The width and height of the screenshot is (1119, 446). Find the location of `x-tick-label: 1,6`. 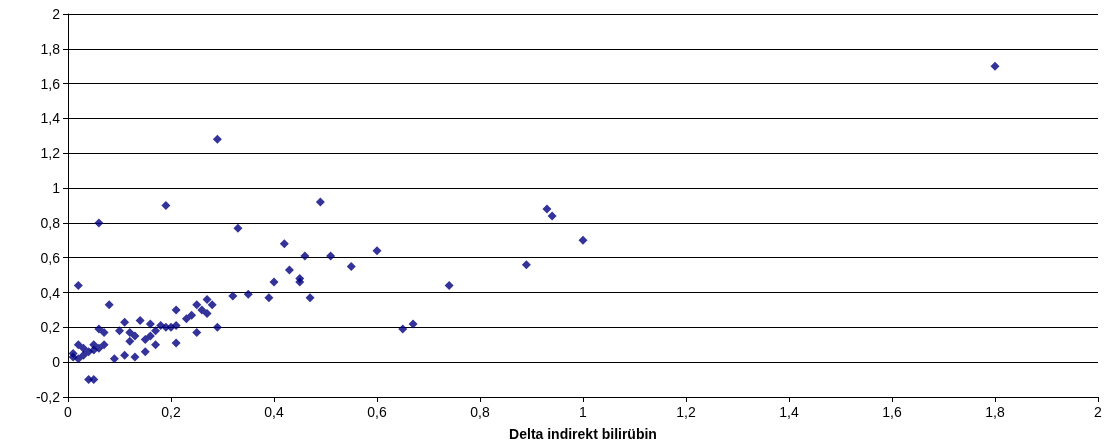

x-tick-label: 1,6 is located at coordinates (892, 412).